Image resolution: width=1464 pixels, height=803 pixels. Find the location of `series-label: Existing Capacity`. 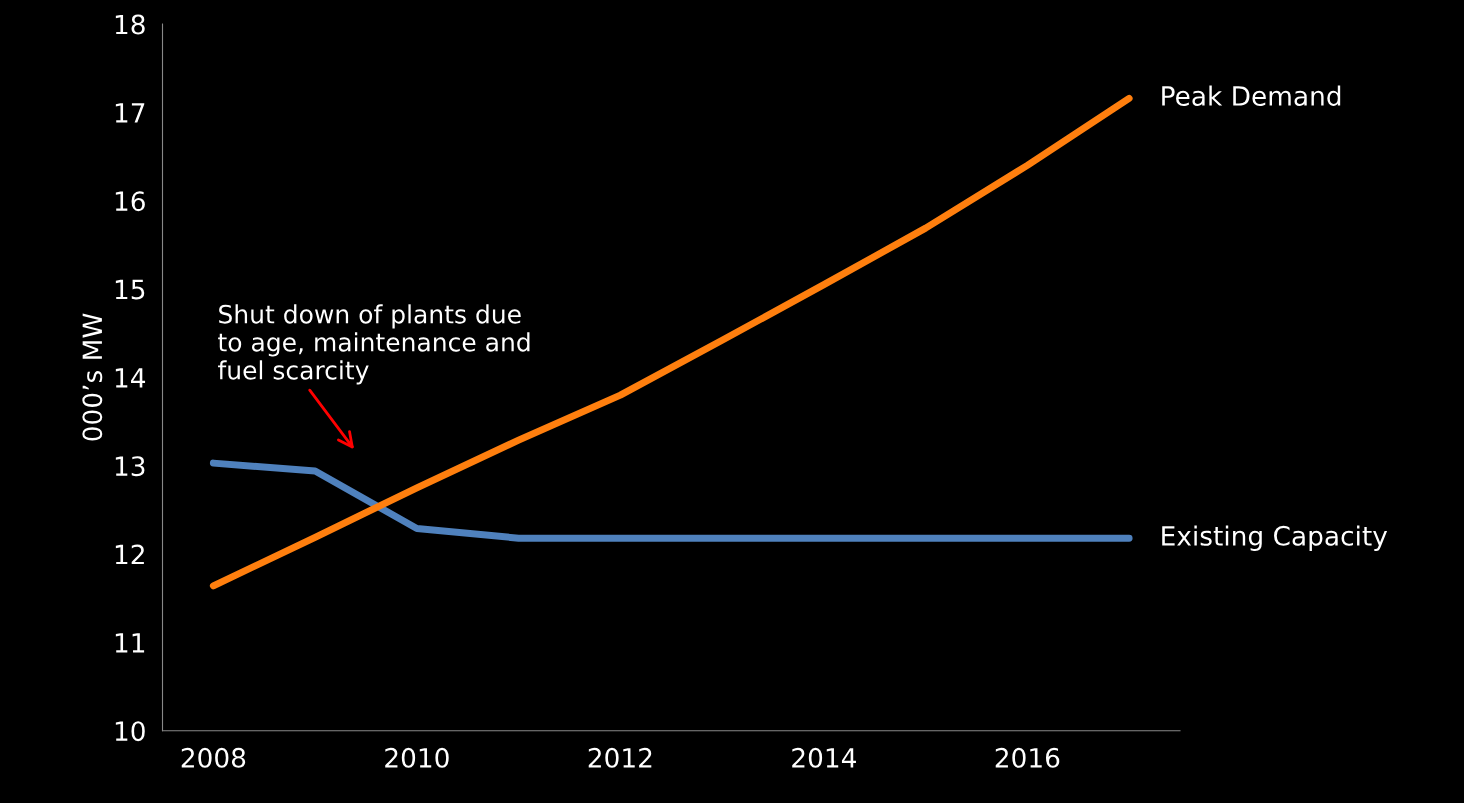

series-label: Existing Capacity is located at coordinates (1275, 538).